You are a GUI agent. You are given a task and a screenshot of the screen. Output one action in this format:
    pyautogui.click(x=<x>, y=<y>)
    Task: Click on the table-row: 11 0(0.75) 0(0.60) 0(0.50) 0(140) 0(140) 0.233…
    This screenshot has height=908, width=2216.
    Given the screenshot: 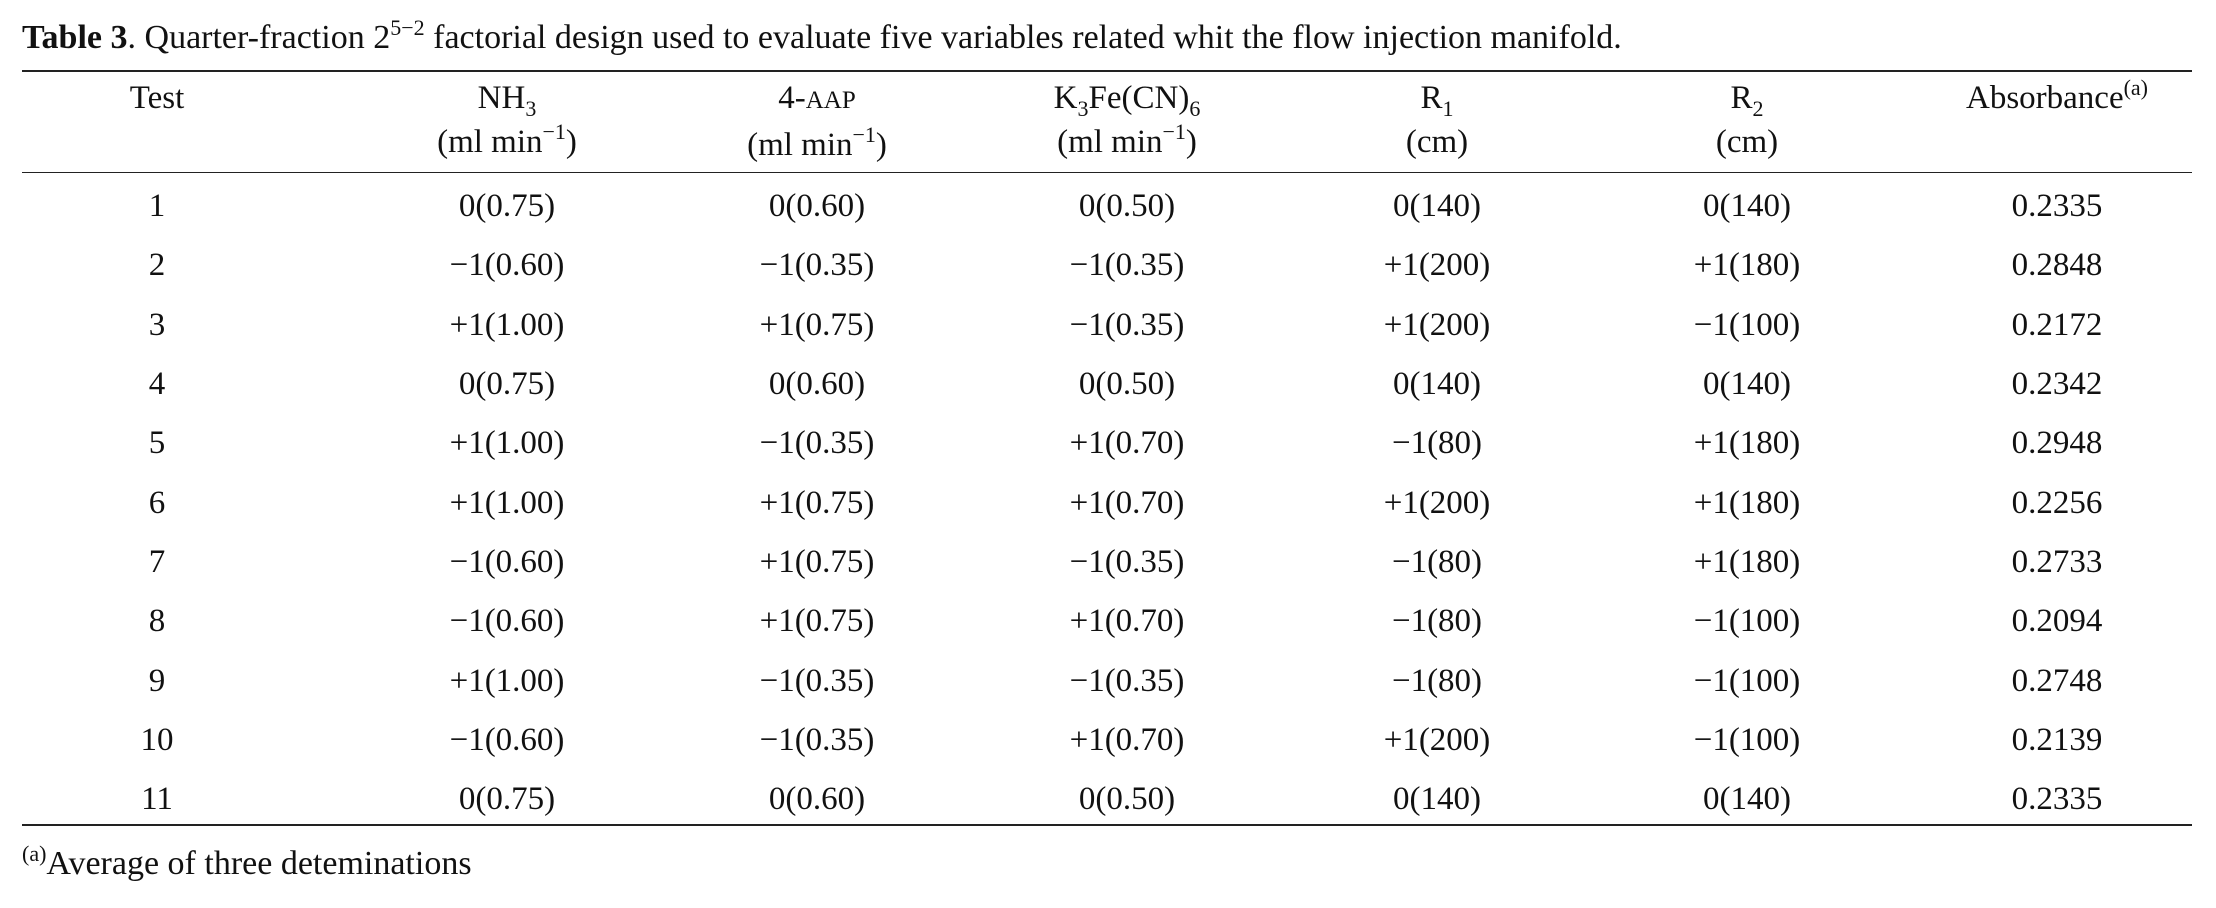 What is the action you would take?
    pyautogui.click(x=1107, y=799)
    